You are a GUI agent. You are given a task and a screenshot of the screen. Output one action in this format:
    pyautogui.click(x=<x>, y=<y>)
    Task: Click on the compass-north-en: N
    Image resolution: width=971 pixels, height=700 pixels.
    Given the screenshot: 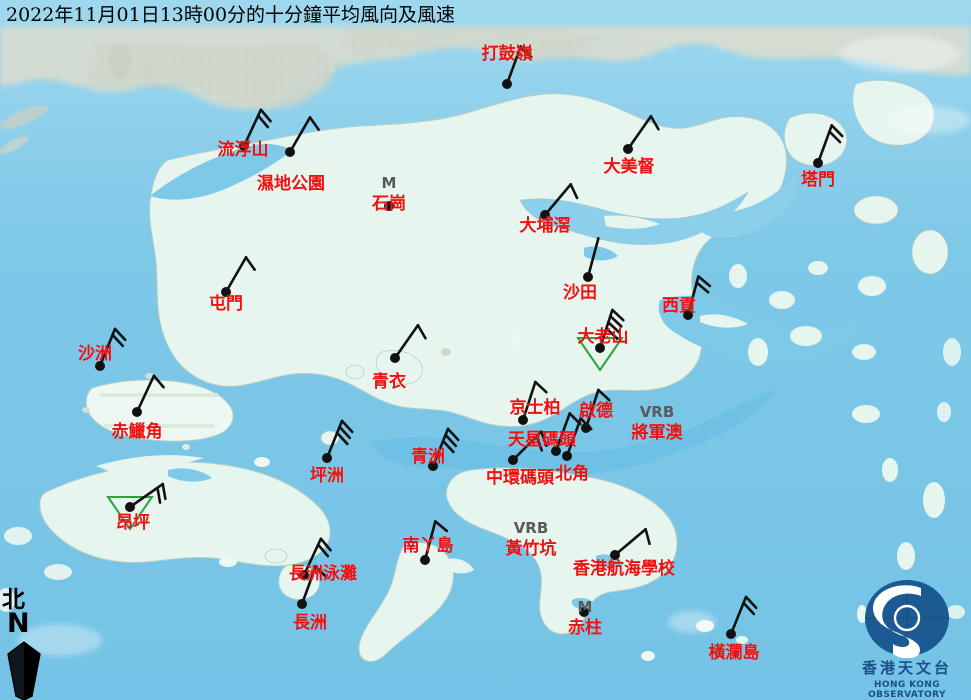 What is the action you would take?
    pyautogui.click(x=18, y=623)
    